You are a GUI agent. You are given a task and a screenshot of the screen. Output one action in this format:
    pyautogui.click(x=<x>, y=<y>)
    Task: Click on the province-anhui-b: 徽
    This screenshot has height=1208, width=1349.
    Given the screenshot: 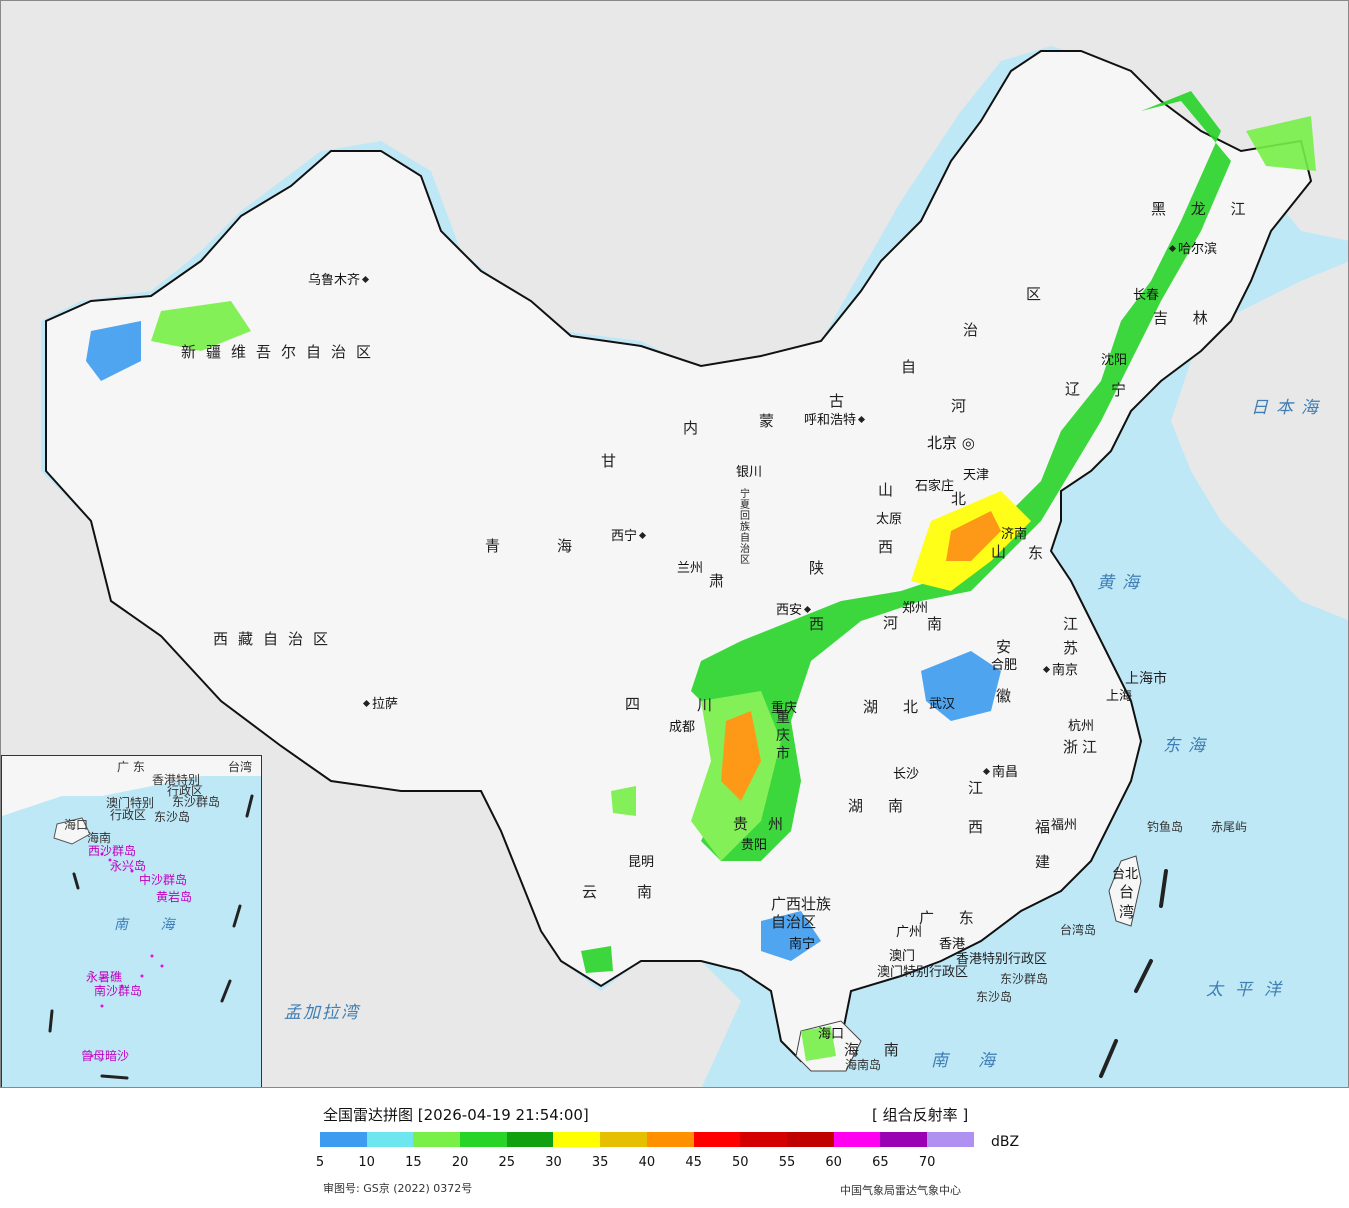 What is the action you would take?
    pyautogui.click(x=1009, y=696)
    